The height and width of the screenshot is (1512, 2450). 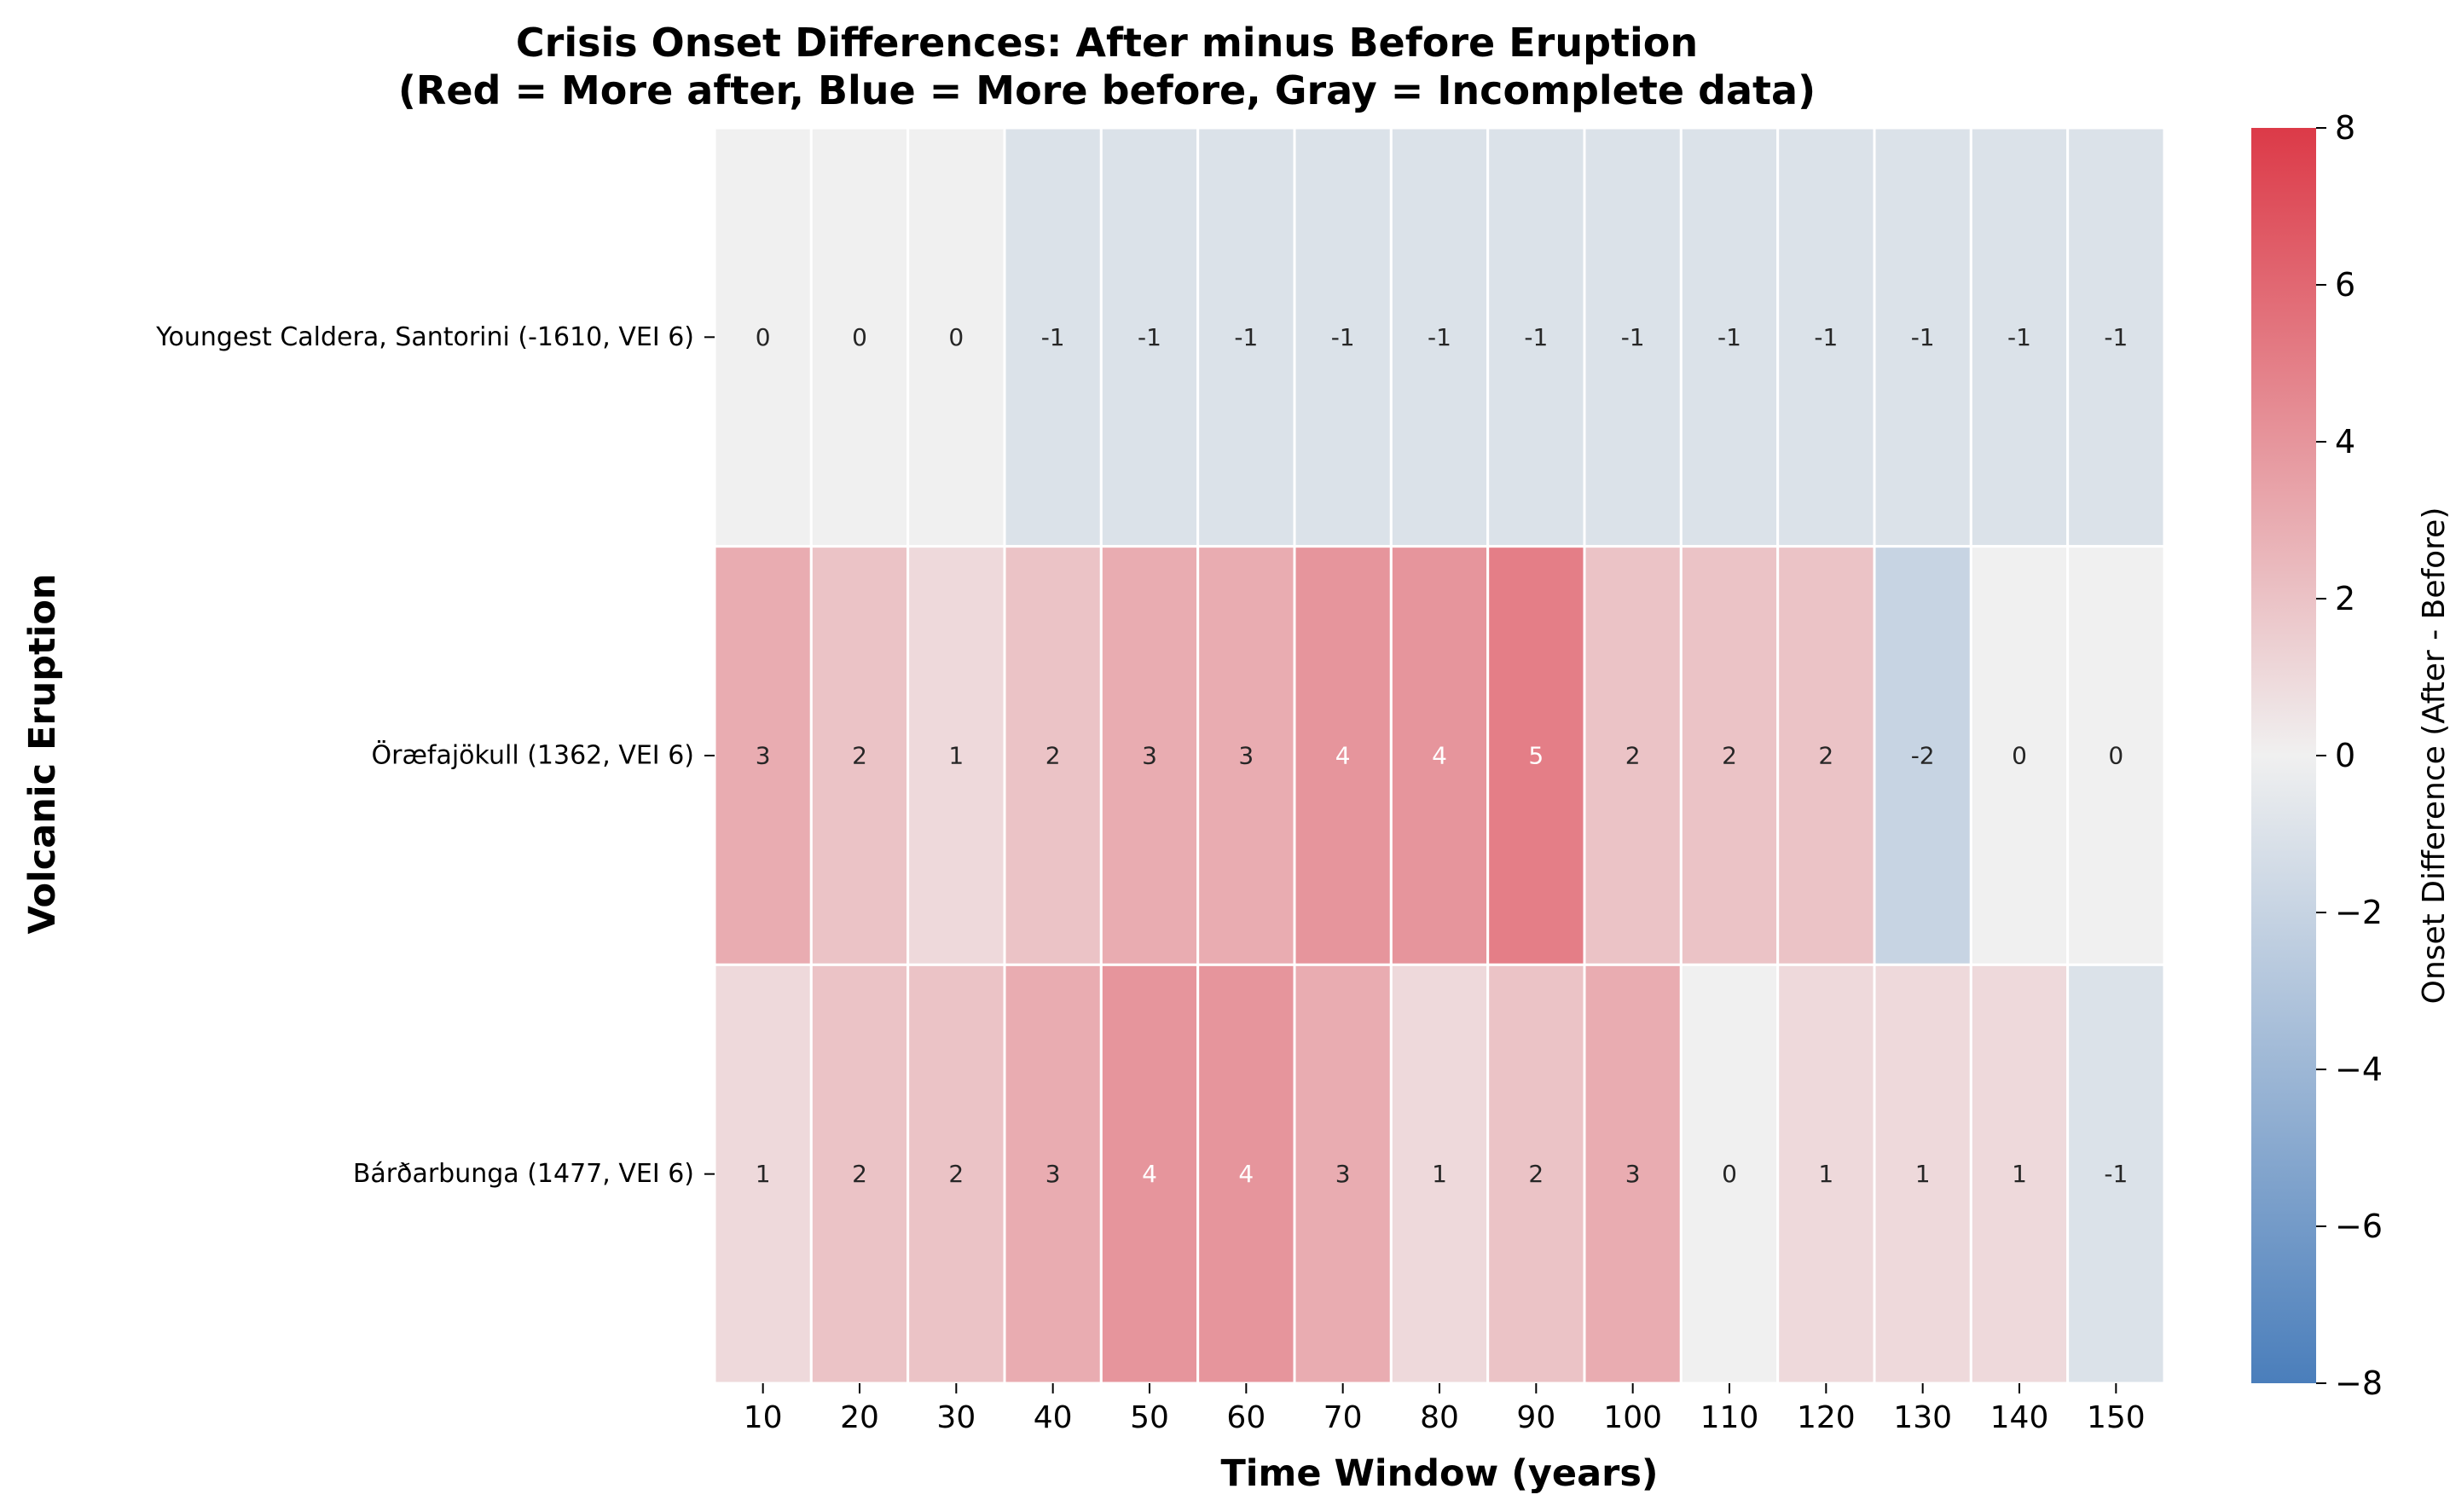 What do you see at coordinates (2345, 285) in the screenshot?
I see `colorbar-tick-label: 6` at bounding box center [2345, 285].